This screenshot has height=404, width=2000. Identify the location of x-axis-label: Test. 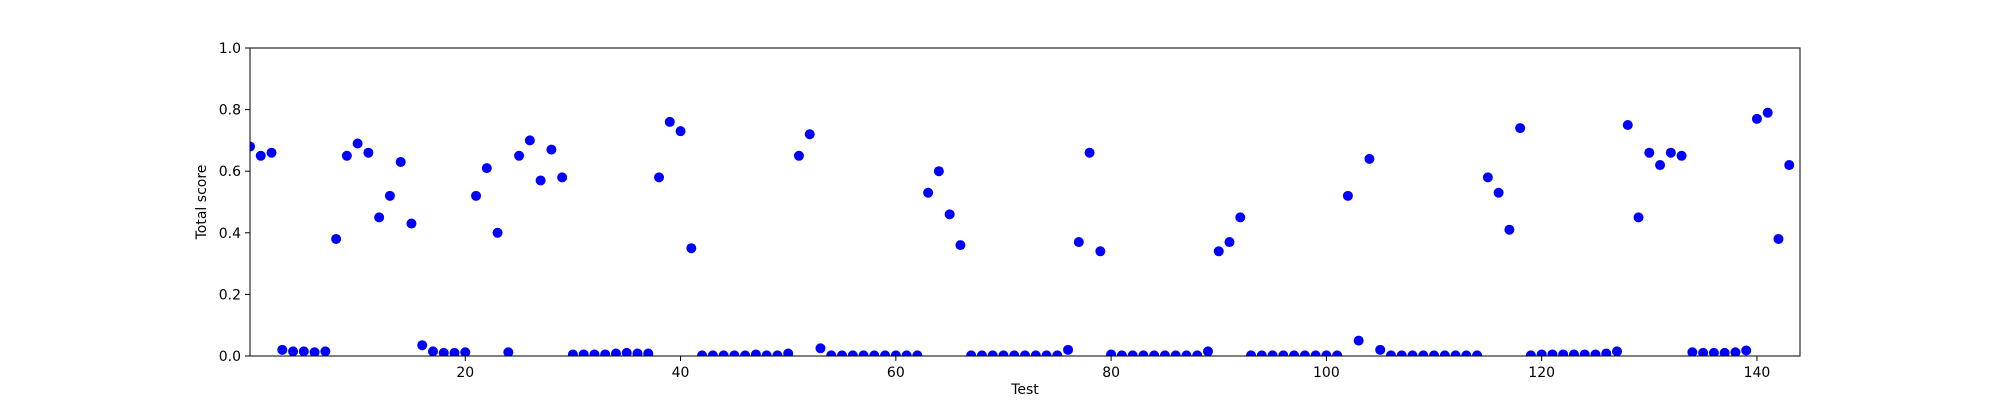
(1024, 390).